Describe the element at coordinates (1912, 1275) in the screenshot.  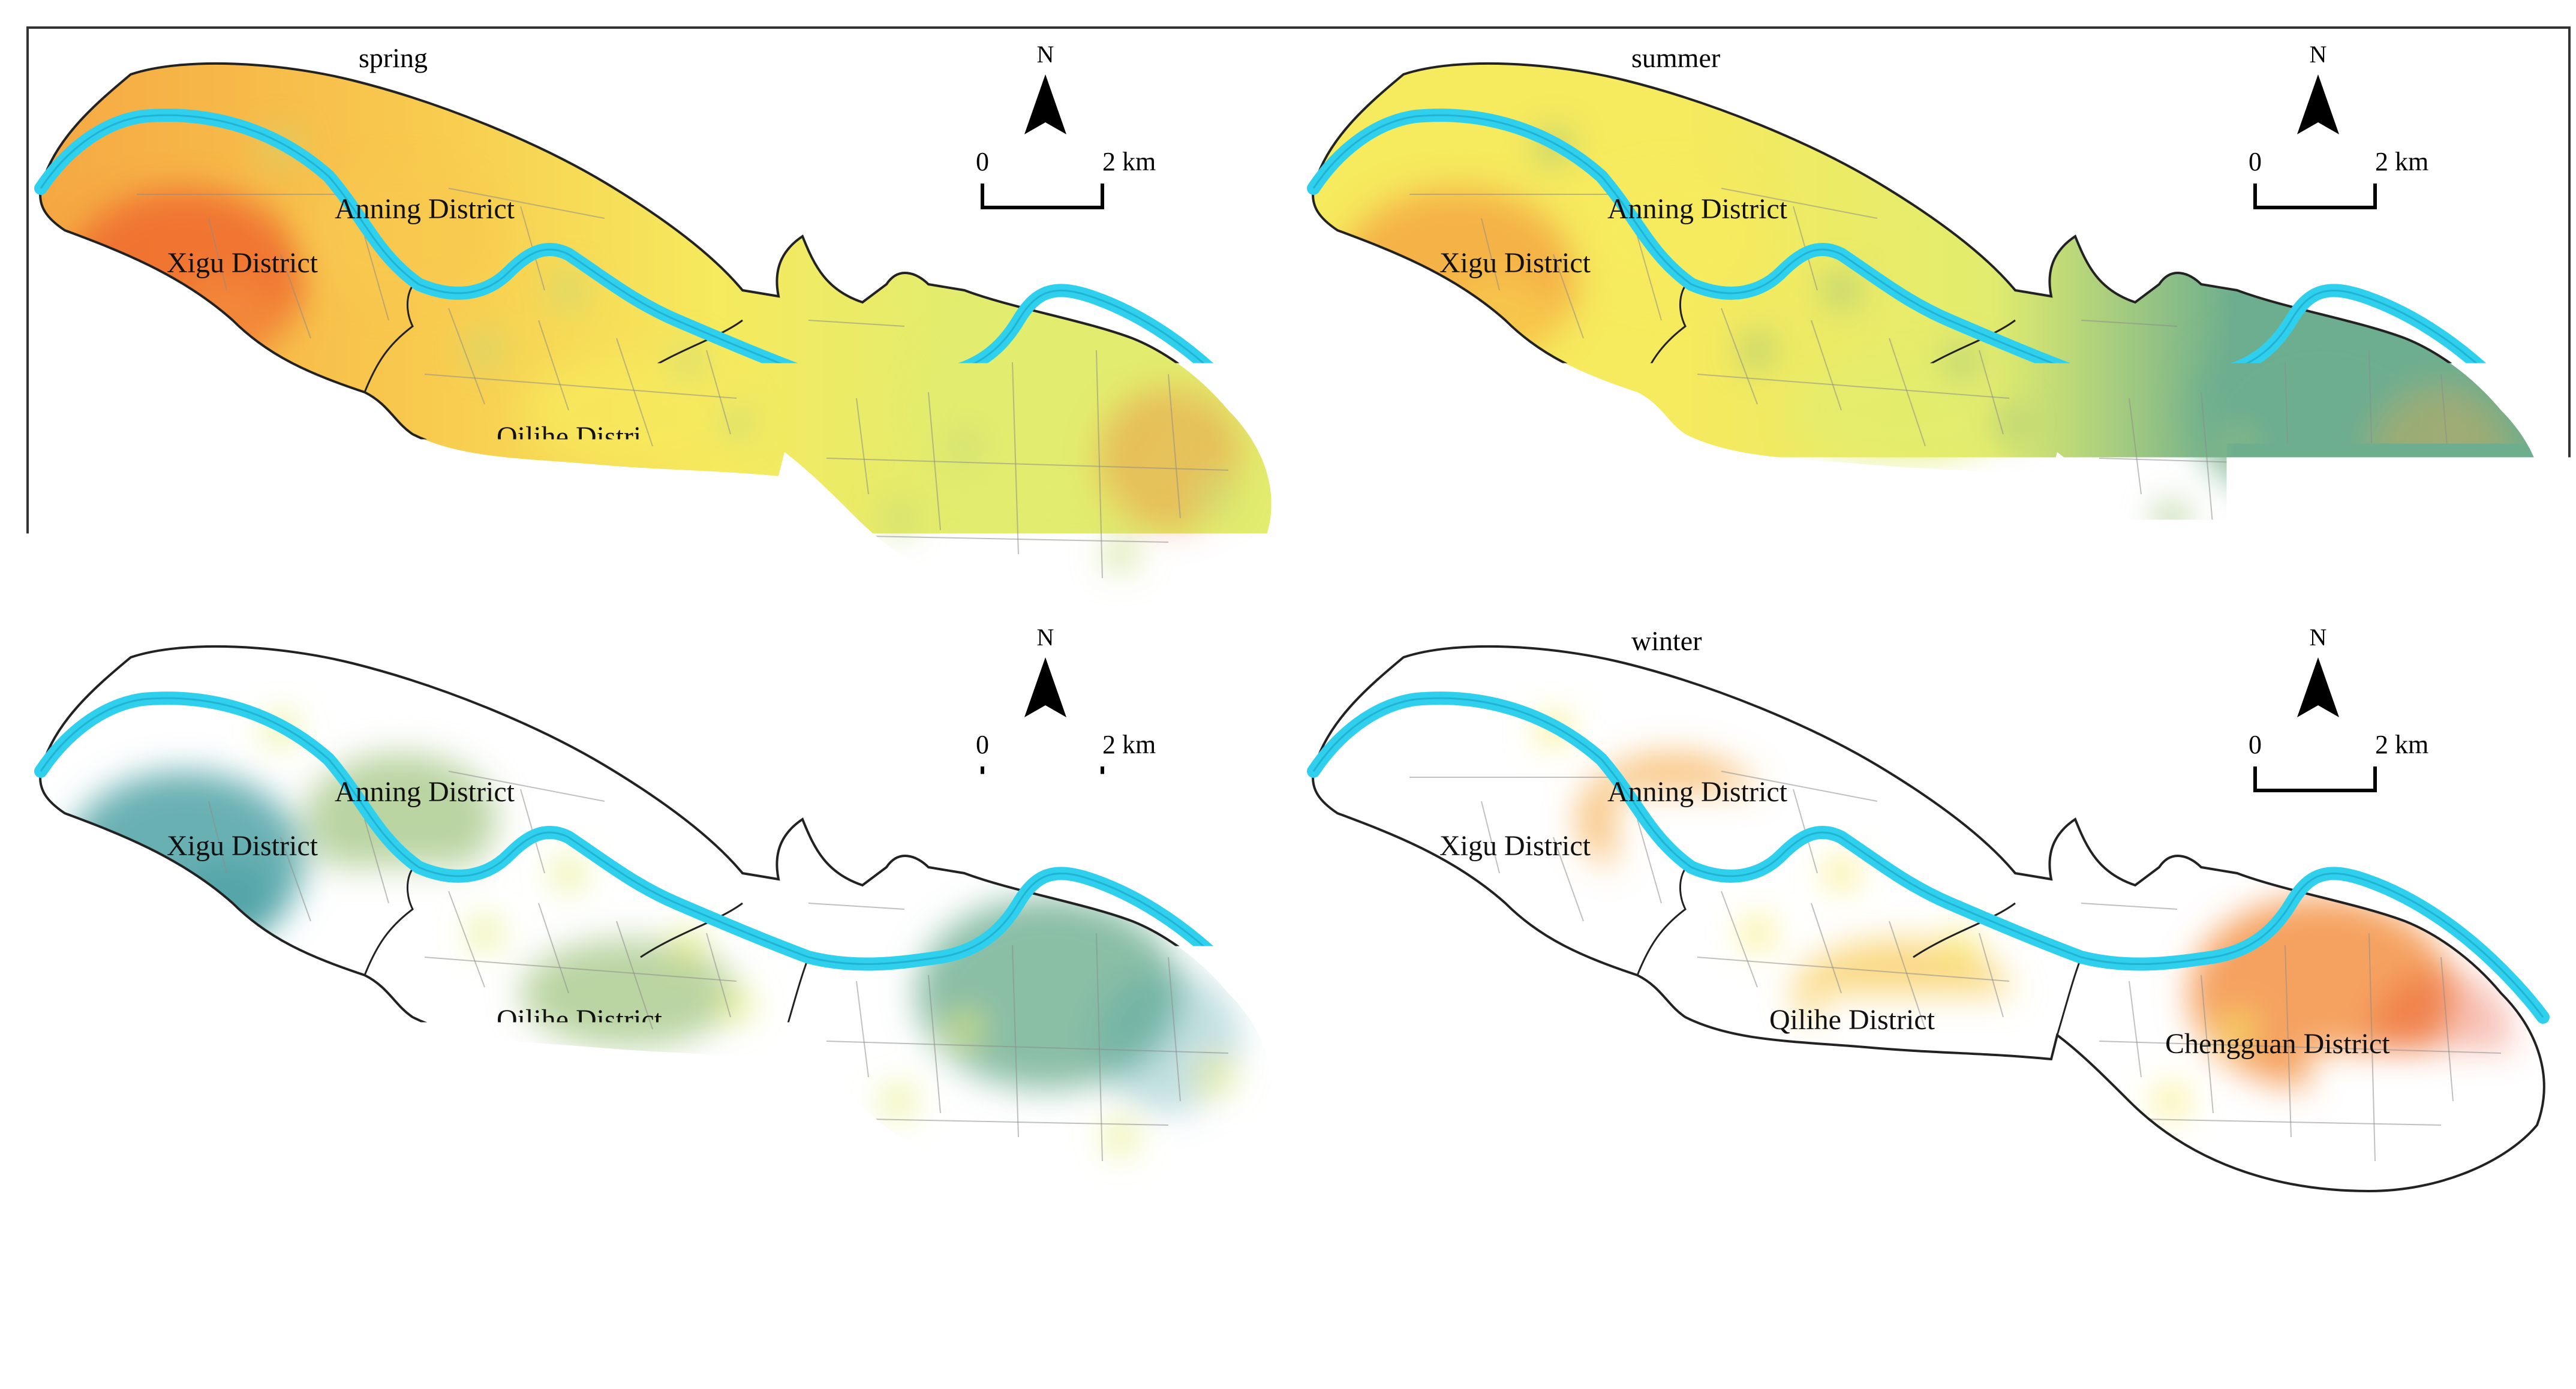
I see `aqi-class-label: 96 - 98` at that location.